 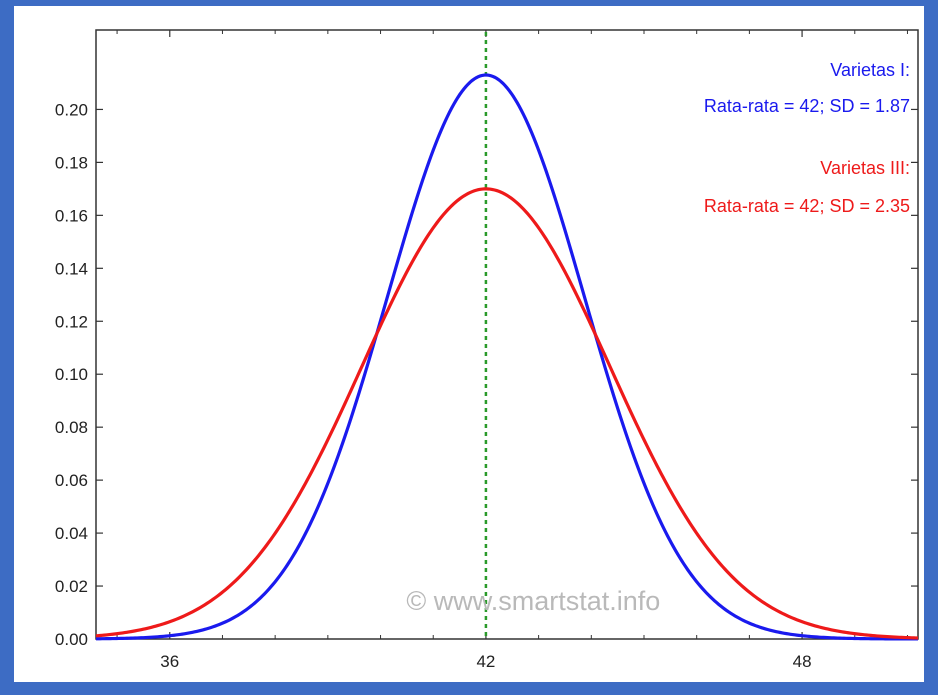 What do you see at coordinates (71, 268) in the screenshot?
I see `y-tick-label: 0.14` at bounding box center [71, 268].